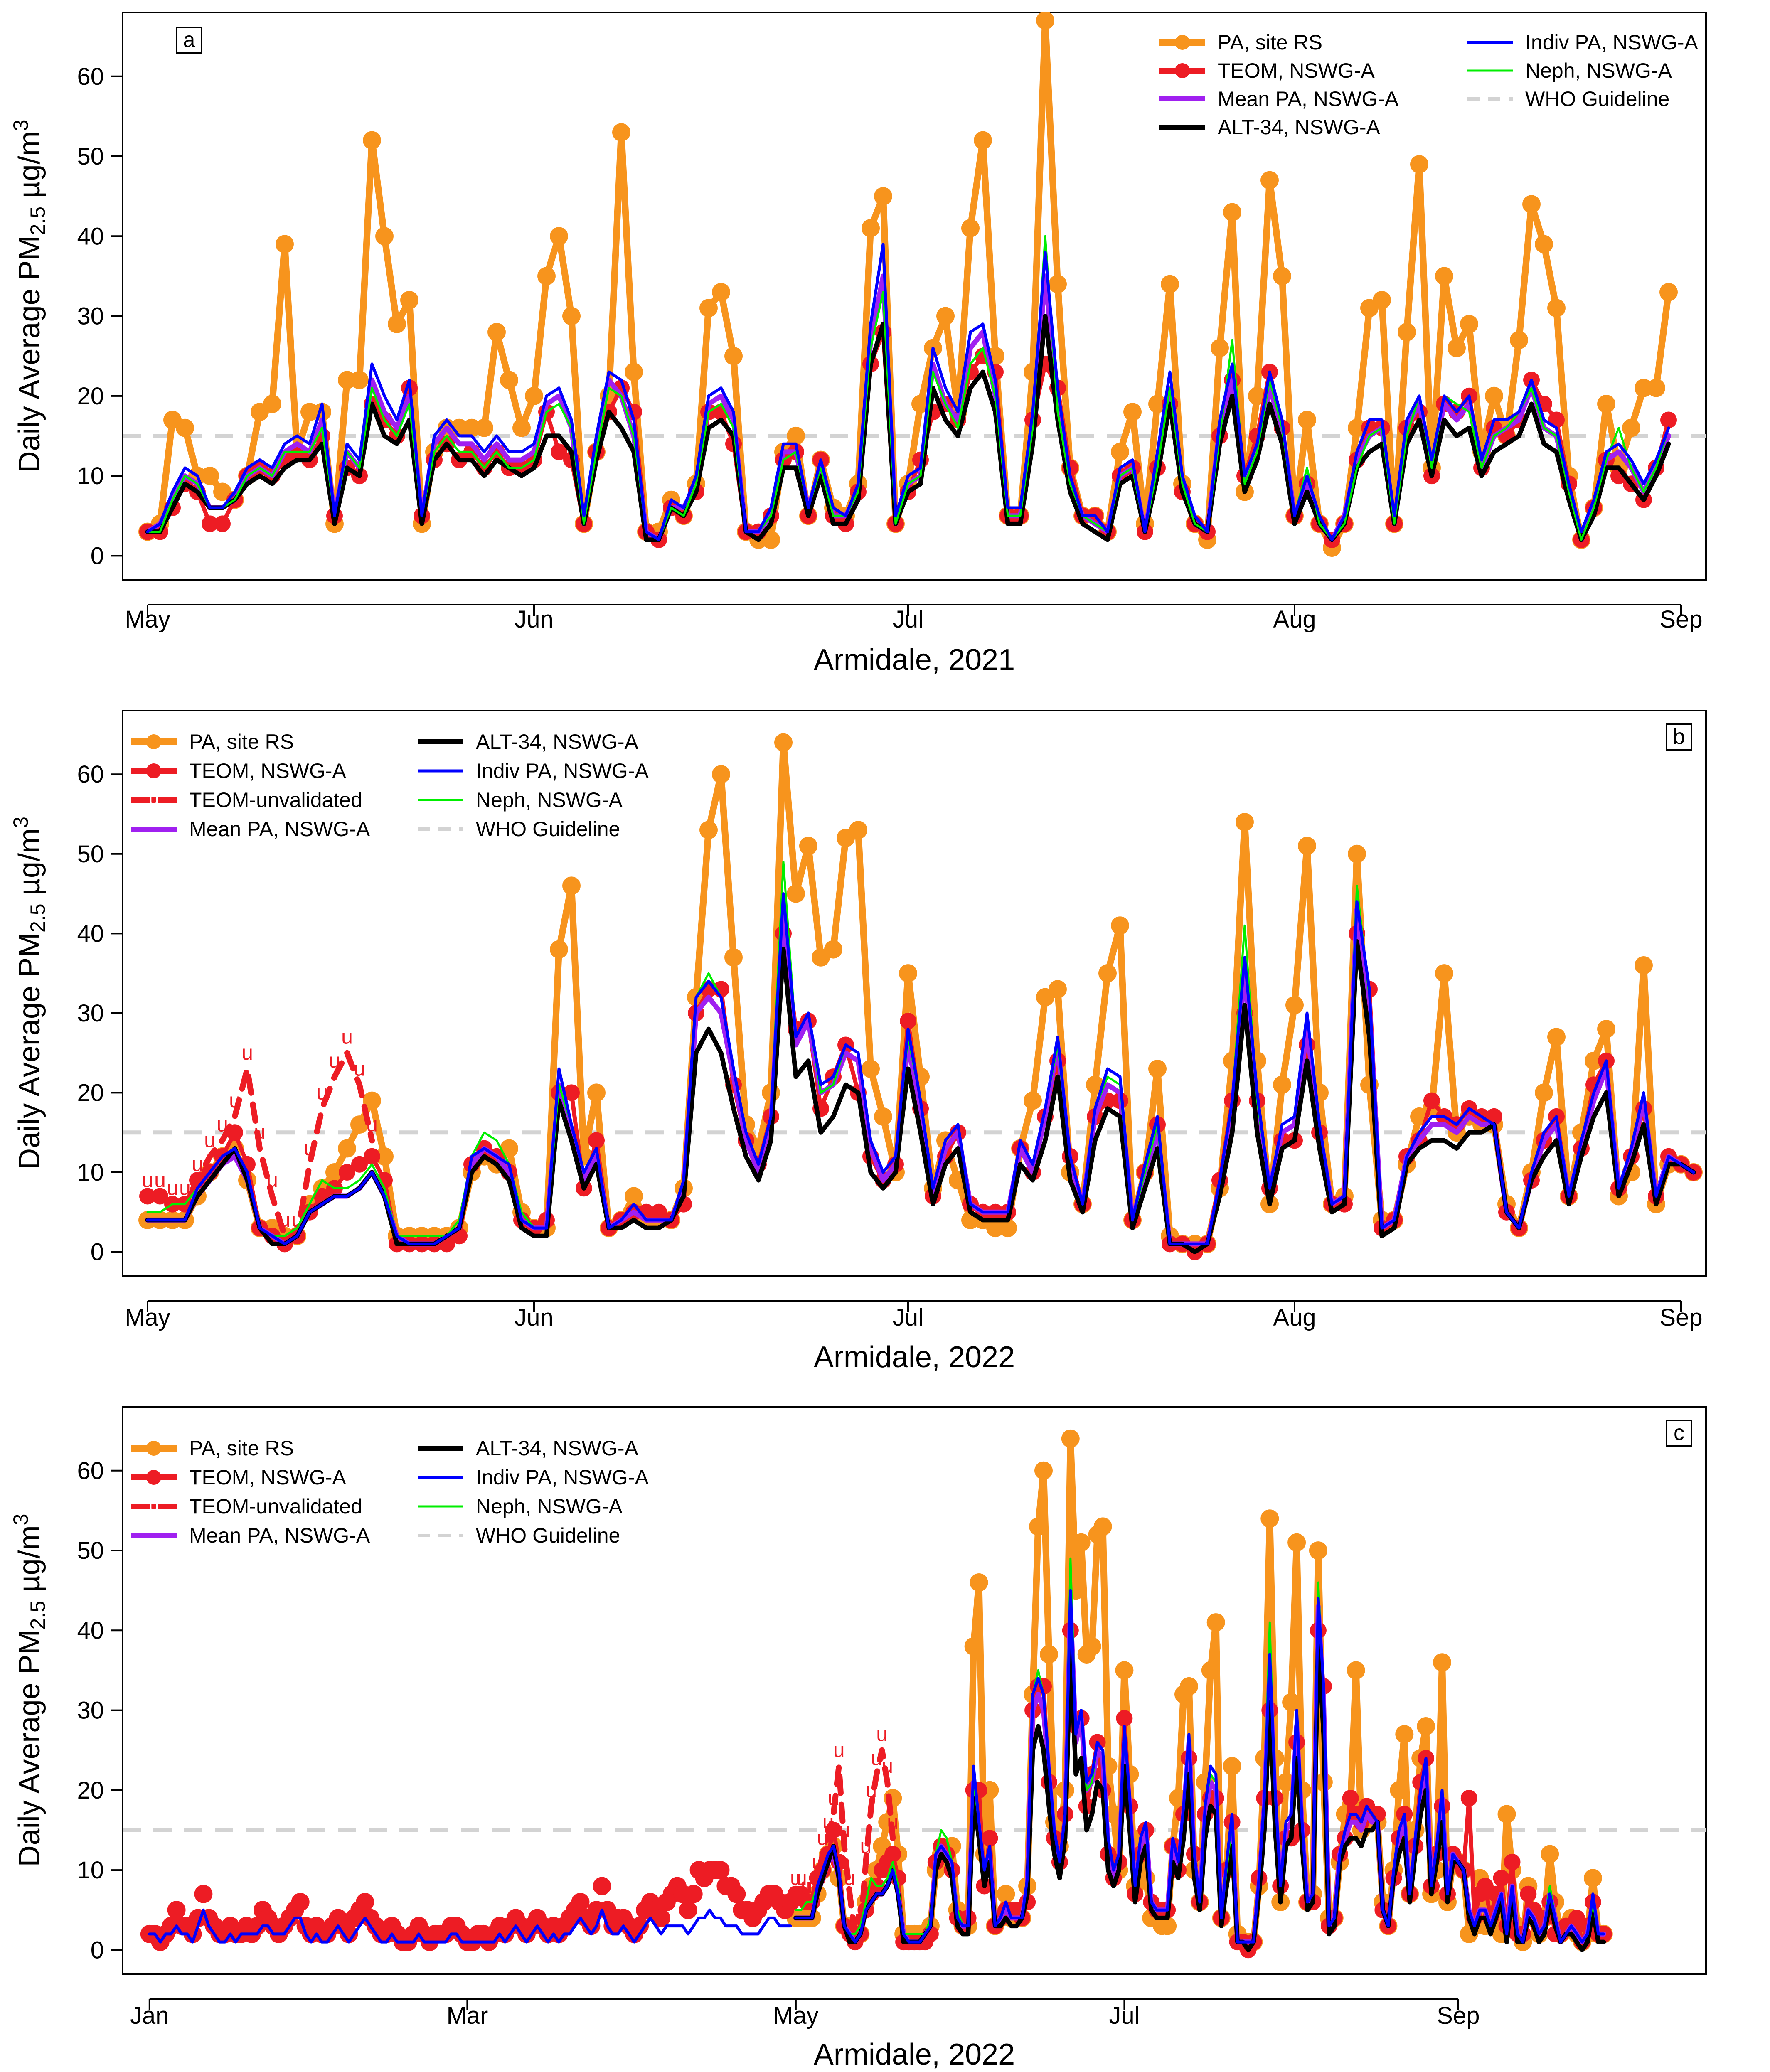  What do you see at coordinates (242, 1448) in the screenshot?
I see `legend-label: PA, site RS` at bounding box center [242, 1448].